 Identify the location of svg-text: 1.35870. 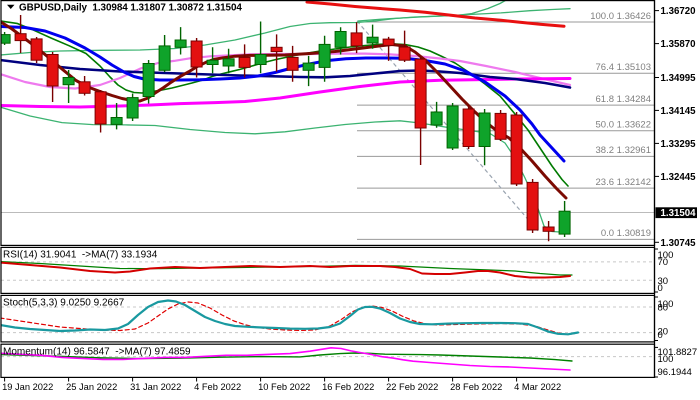
(678, 44).